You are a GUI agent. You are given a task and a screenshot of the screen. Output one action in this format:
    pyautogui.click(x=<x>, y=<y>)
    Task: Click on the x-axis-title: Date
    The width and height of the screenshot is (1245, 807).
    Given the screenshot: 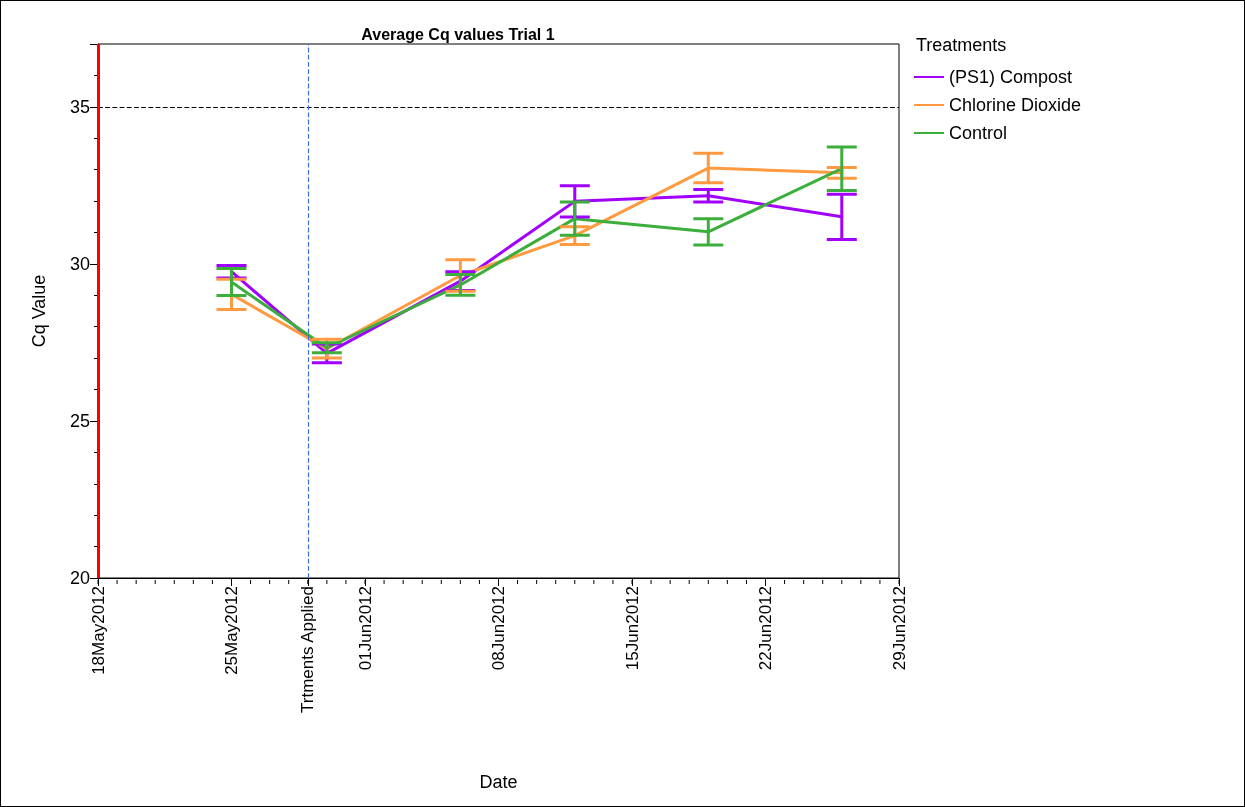 What is the action you would take?
    pyautogui.click(x=498, y=782)
    